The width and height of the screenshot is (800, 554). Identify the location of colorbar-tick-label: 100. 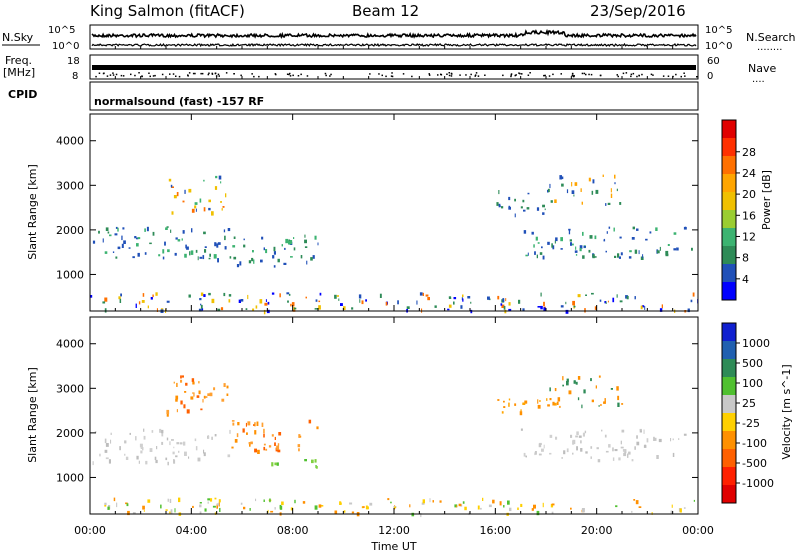
(752, 383).